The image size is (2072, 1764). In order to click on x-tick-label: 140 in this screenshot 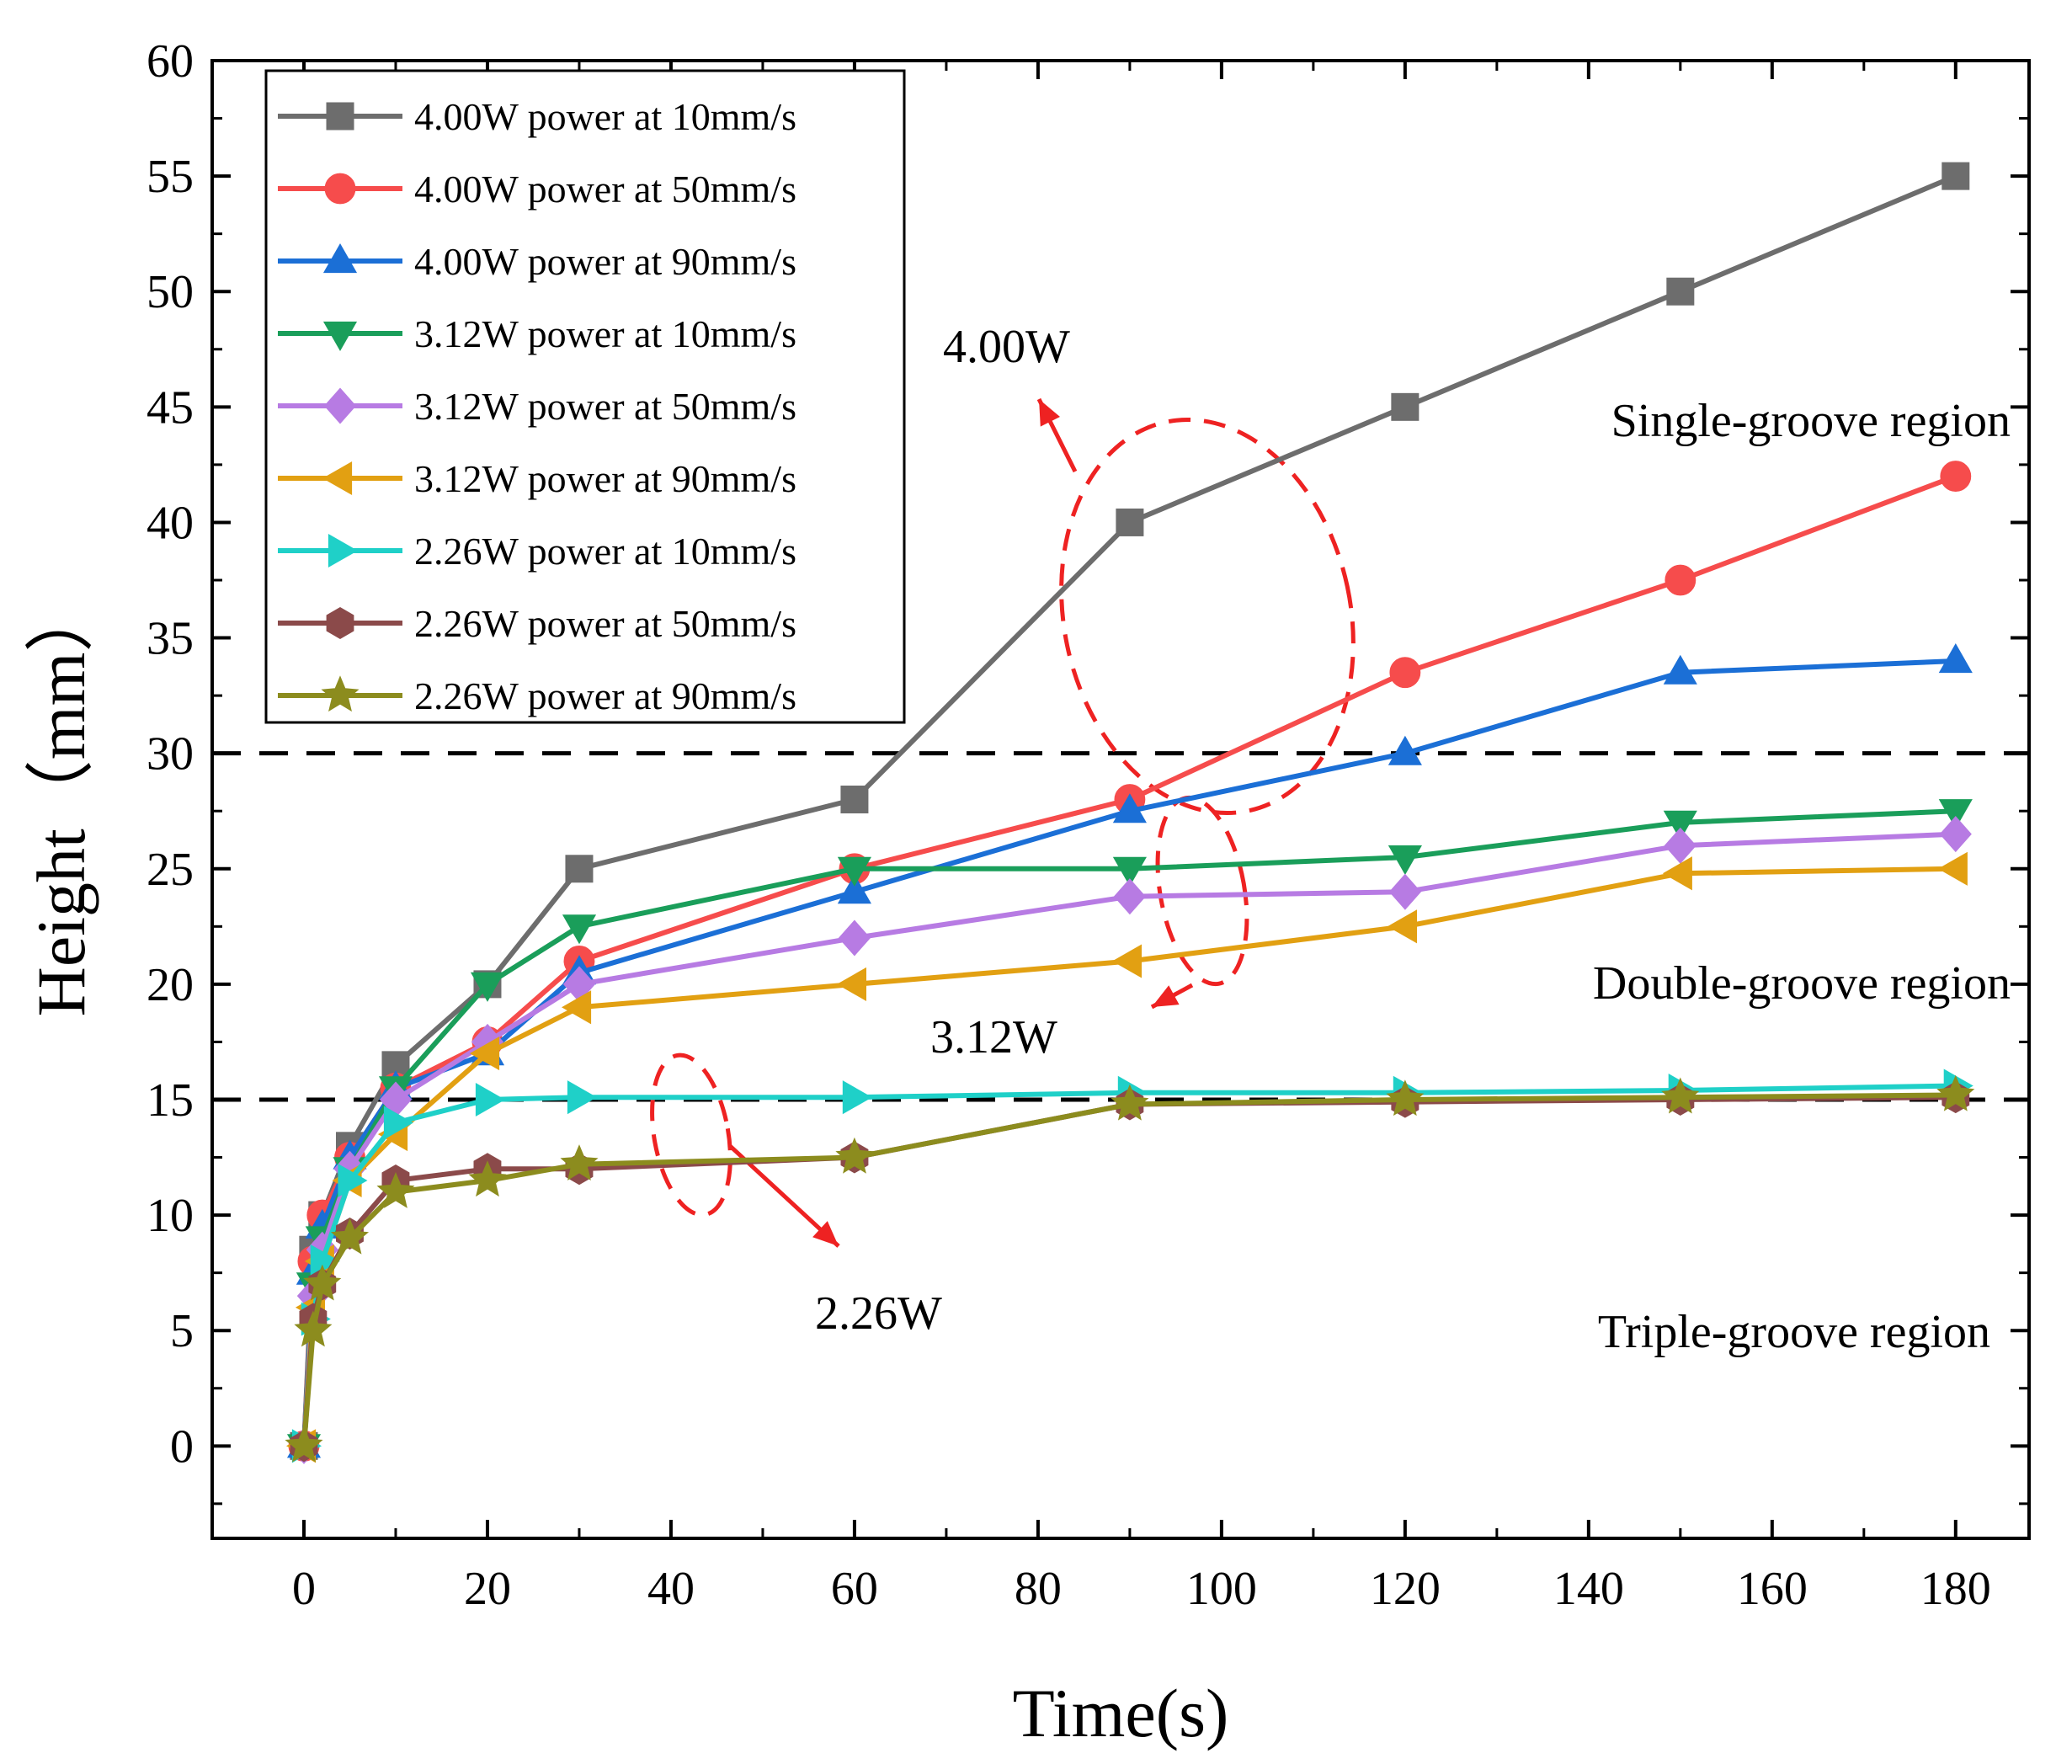, I will do `click(1588, 1589)`.